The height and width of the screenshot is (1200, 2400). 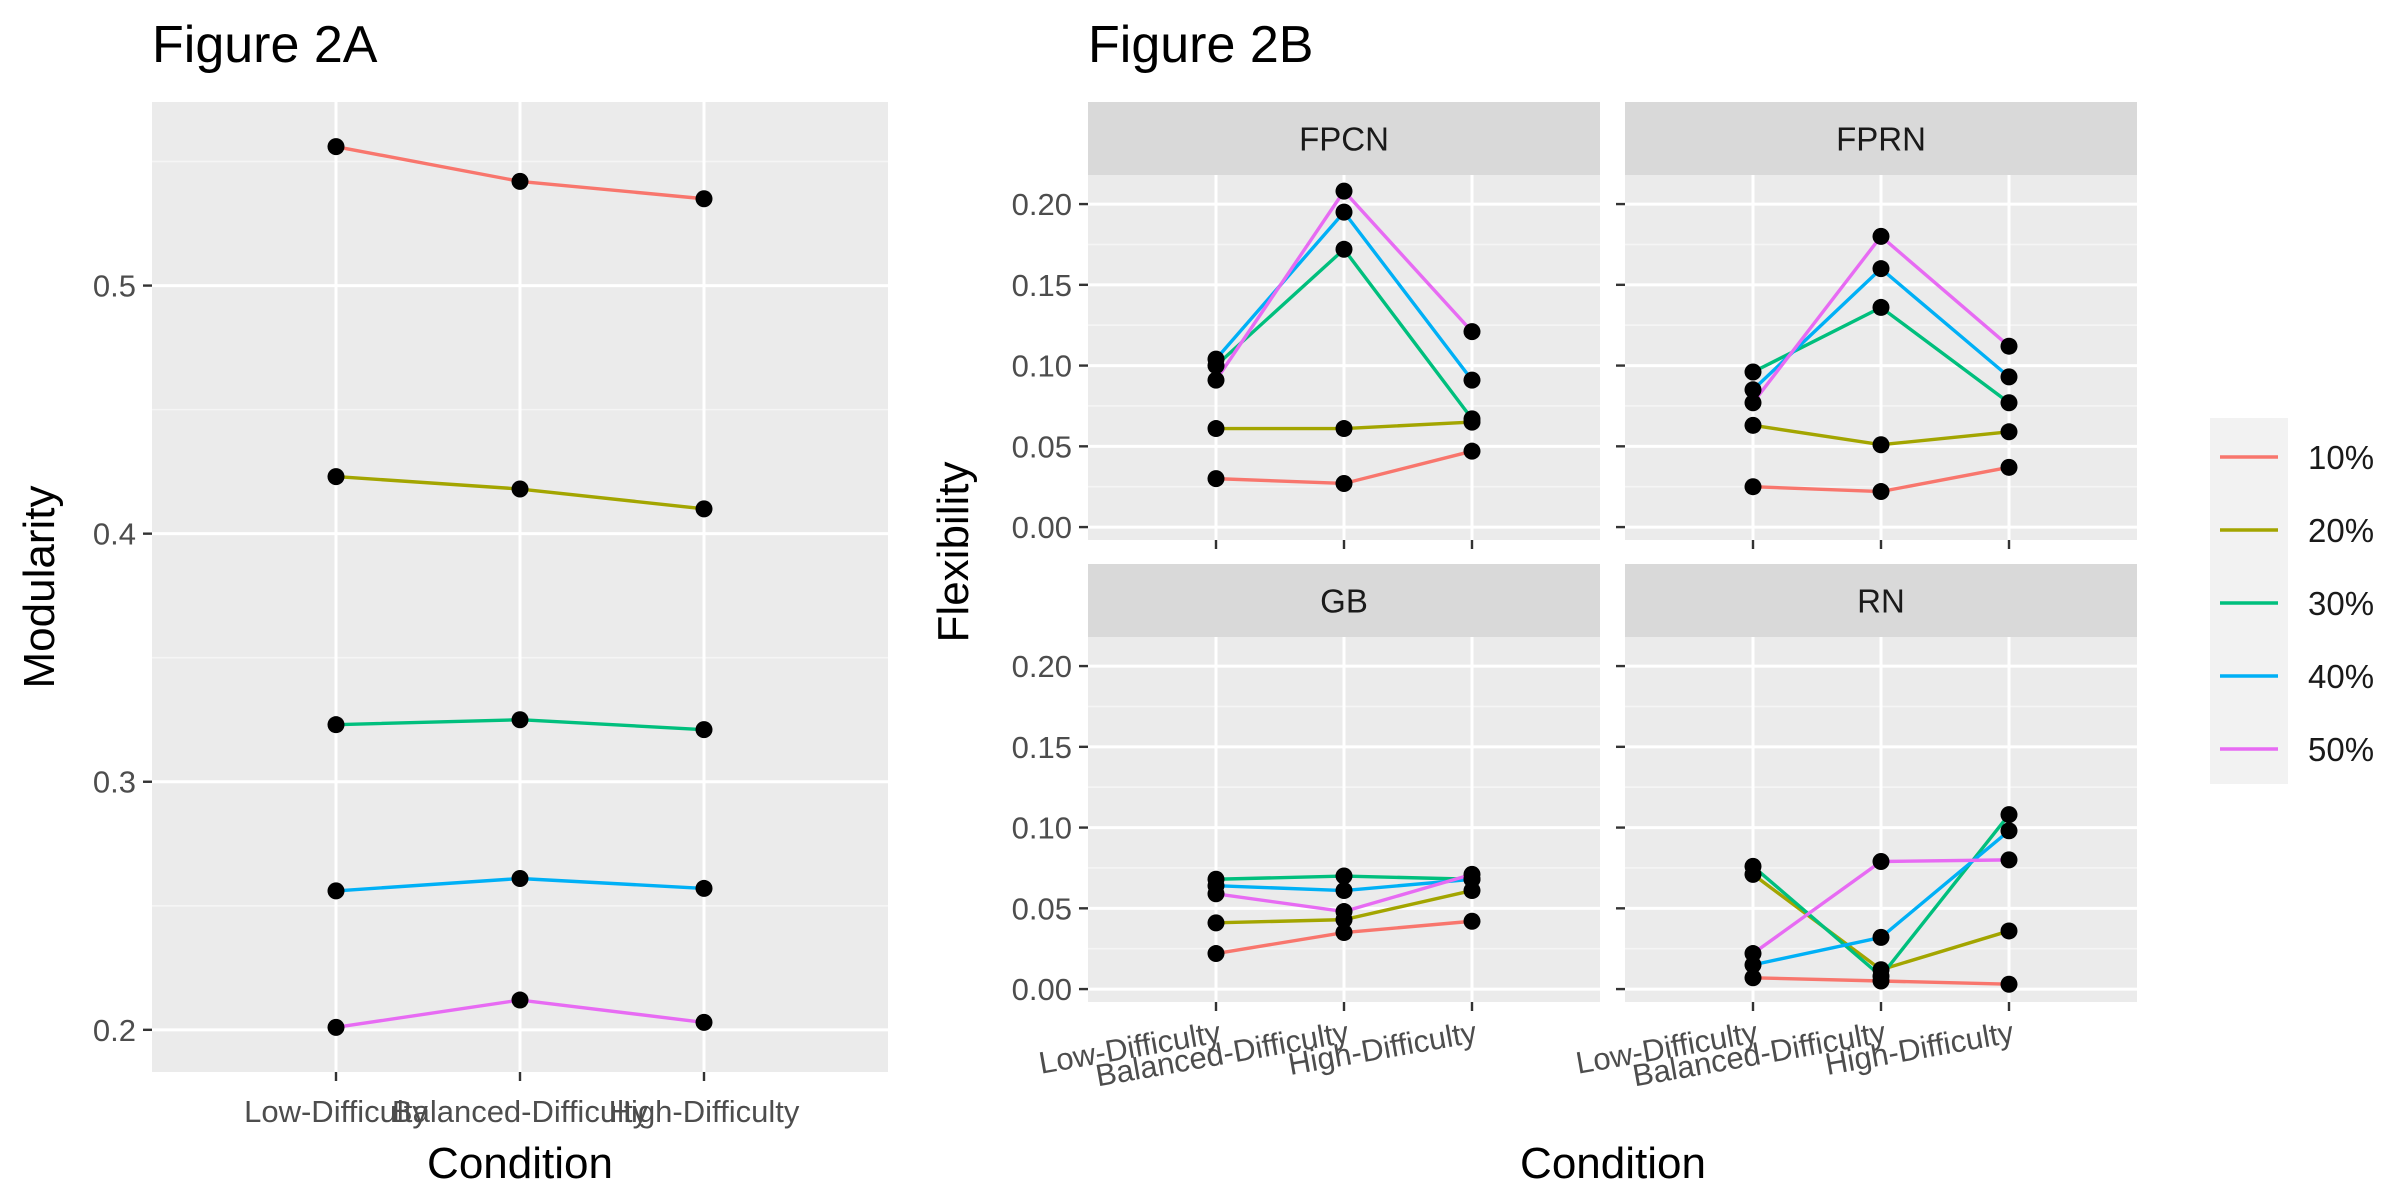 What do you see at coordinates (520, 1163) in the screenshot?
I see `fig2a-x-axis-title: Condition` at bounding box center [520, 1163].